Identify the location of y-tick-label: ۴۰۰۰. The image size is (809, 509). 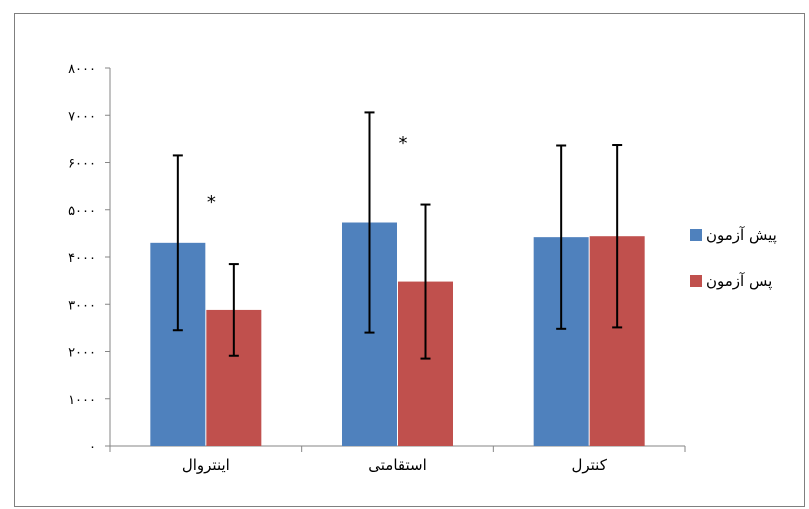
(82, 258).